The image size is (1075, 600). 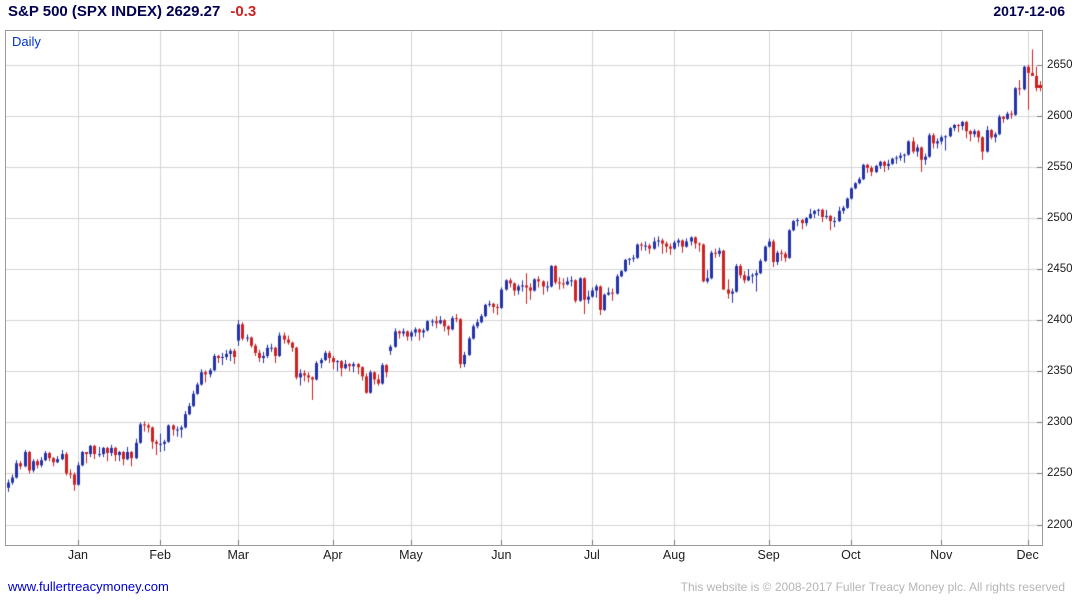 I want to click on y-tick-label: 2200, so click(x=1060, y=524).